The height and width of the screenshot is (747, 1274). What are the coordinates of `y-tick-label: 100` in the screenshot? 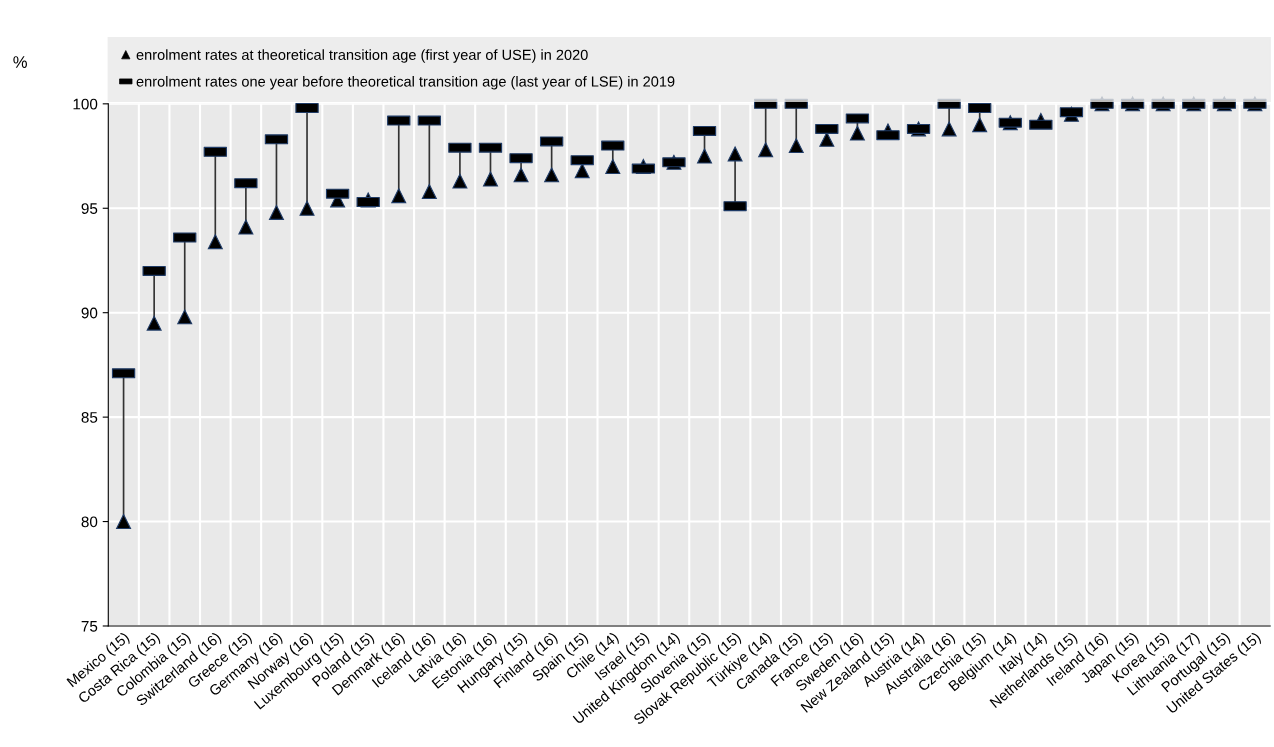 It's located at (85, 104).